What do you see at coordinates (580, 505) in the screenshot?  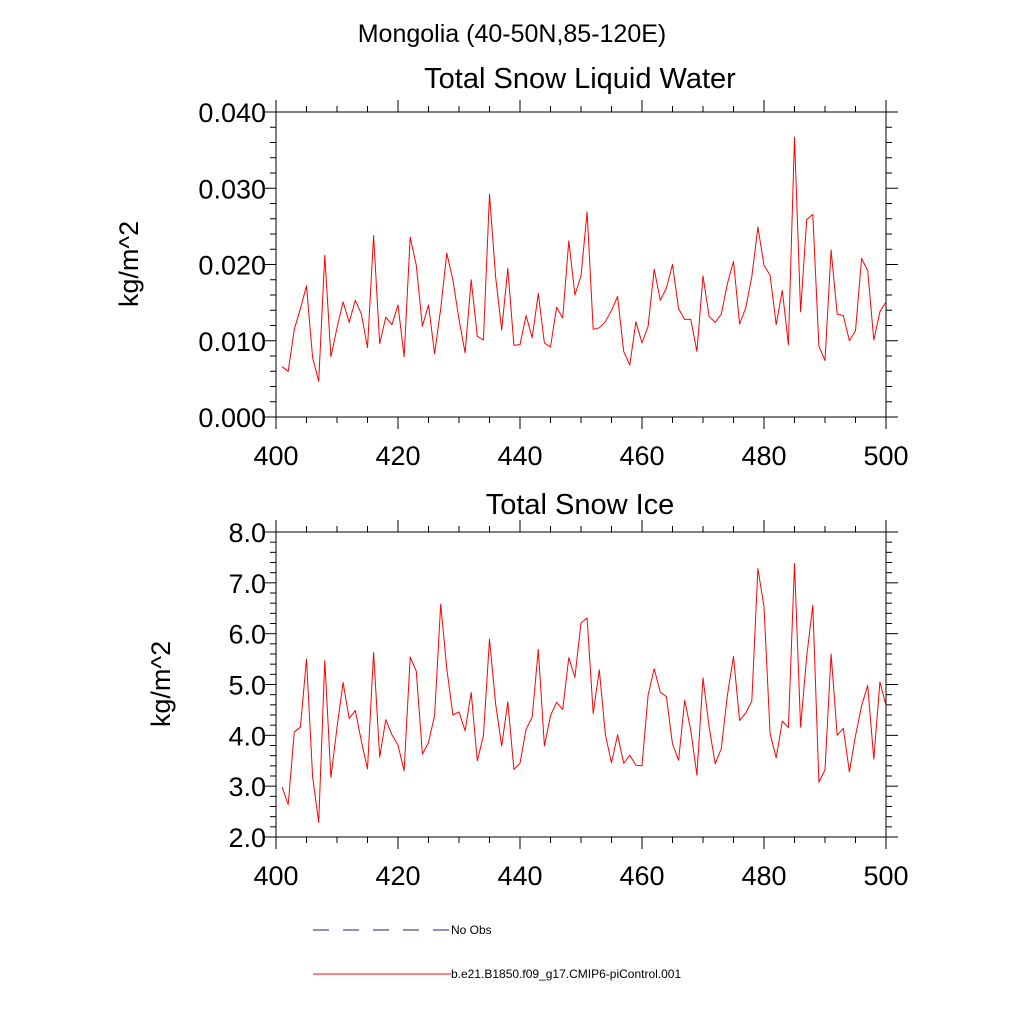 I see `panel-title: Total Snow Ice` at bounding box center [580, 505].